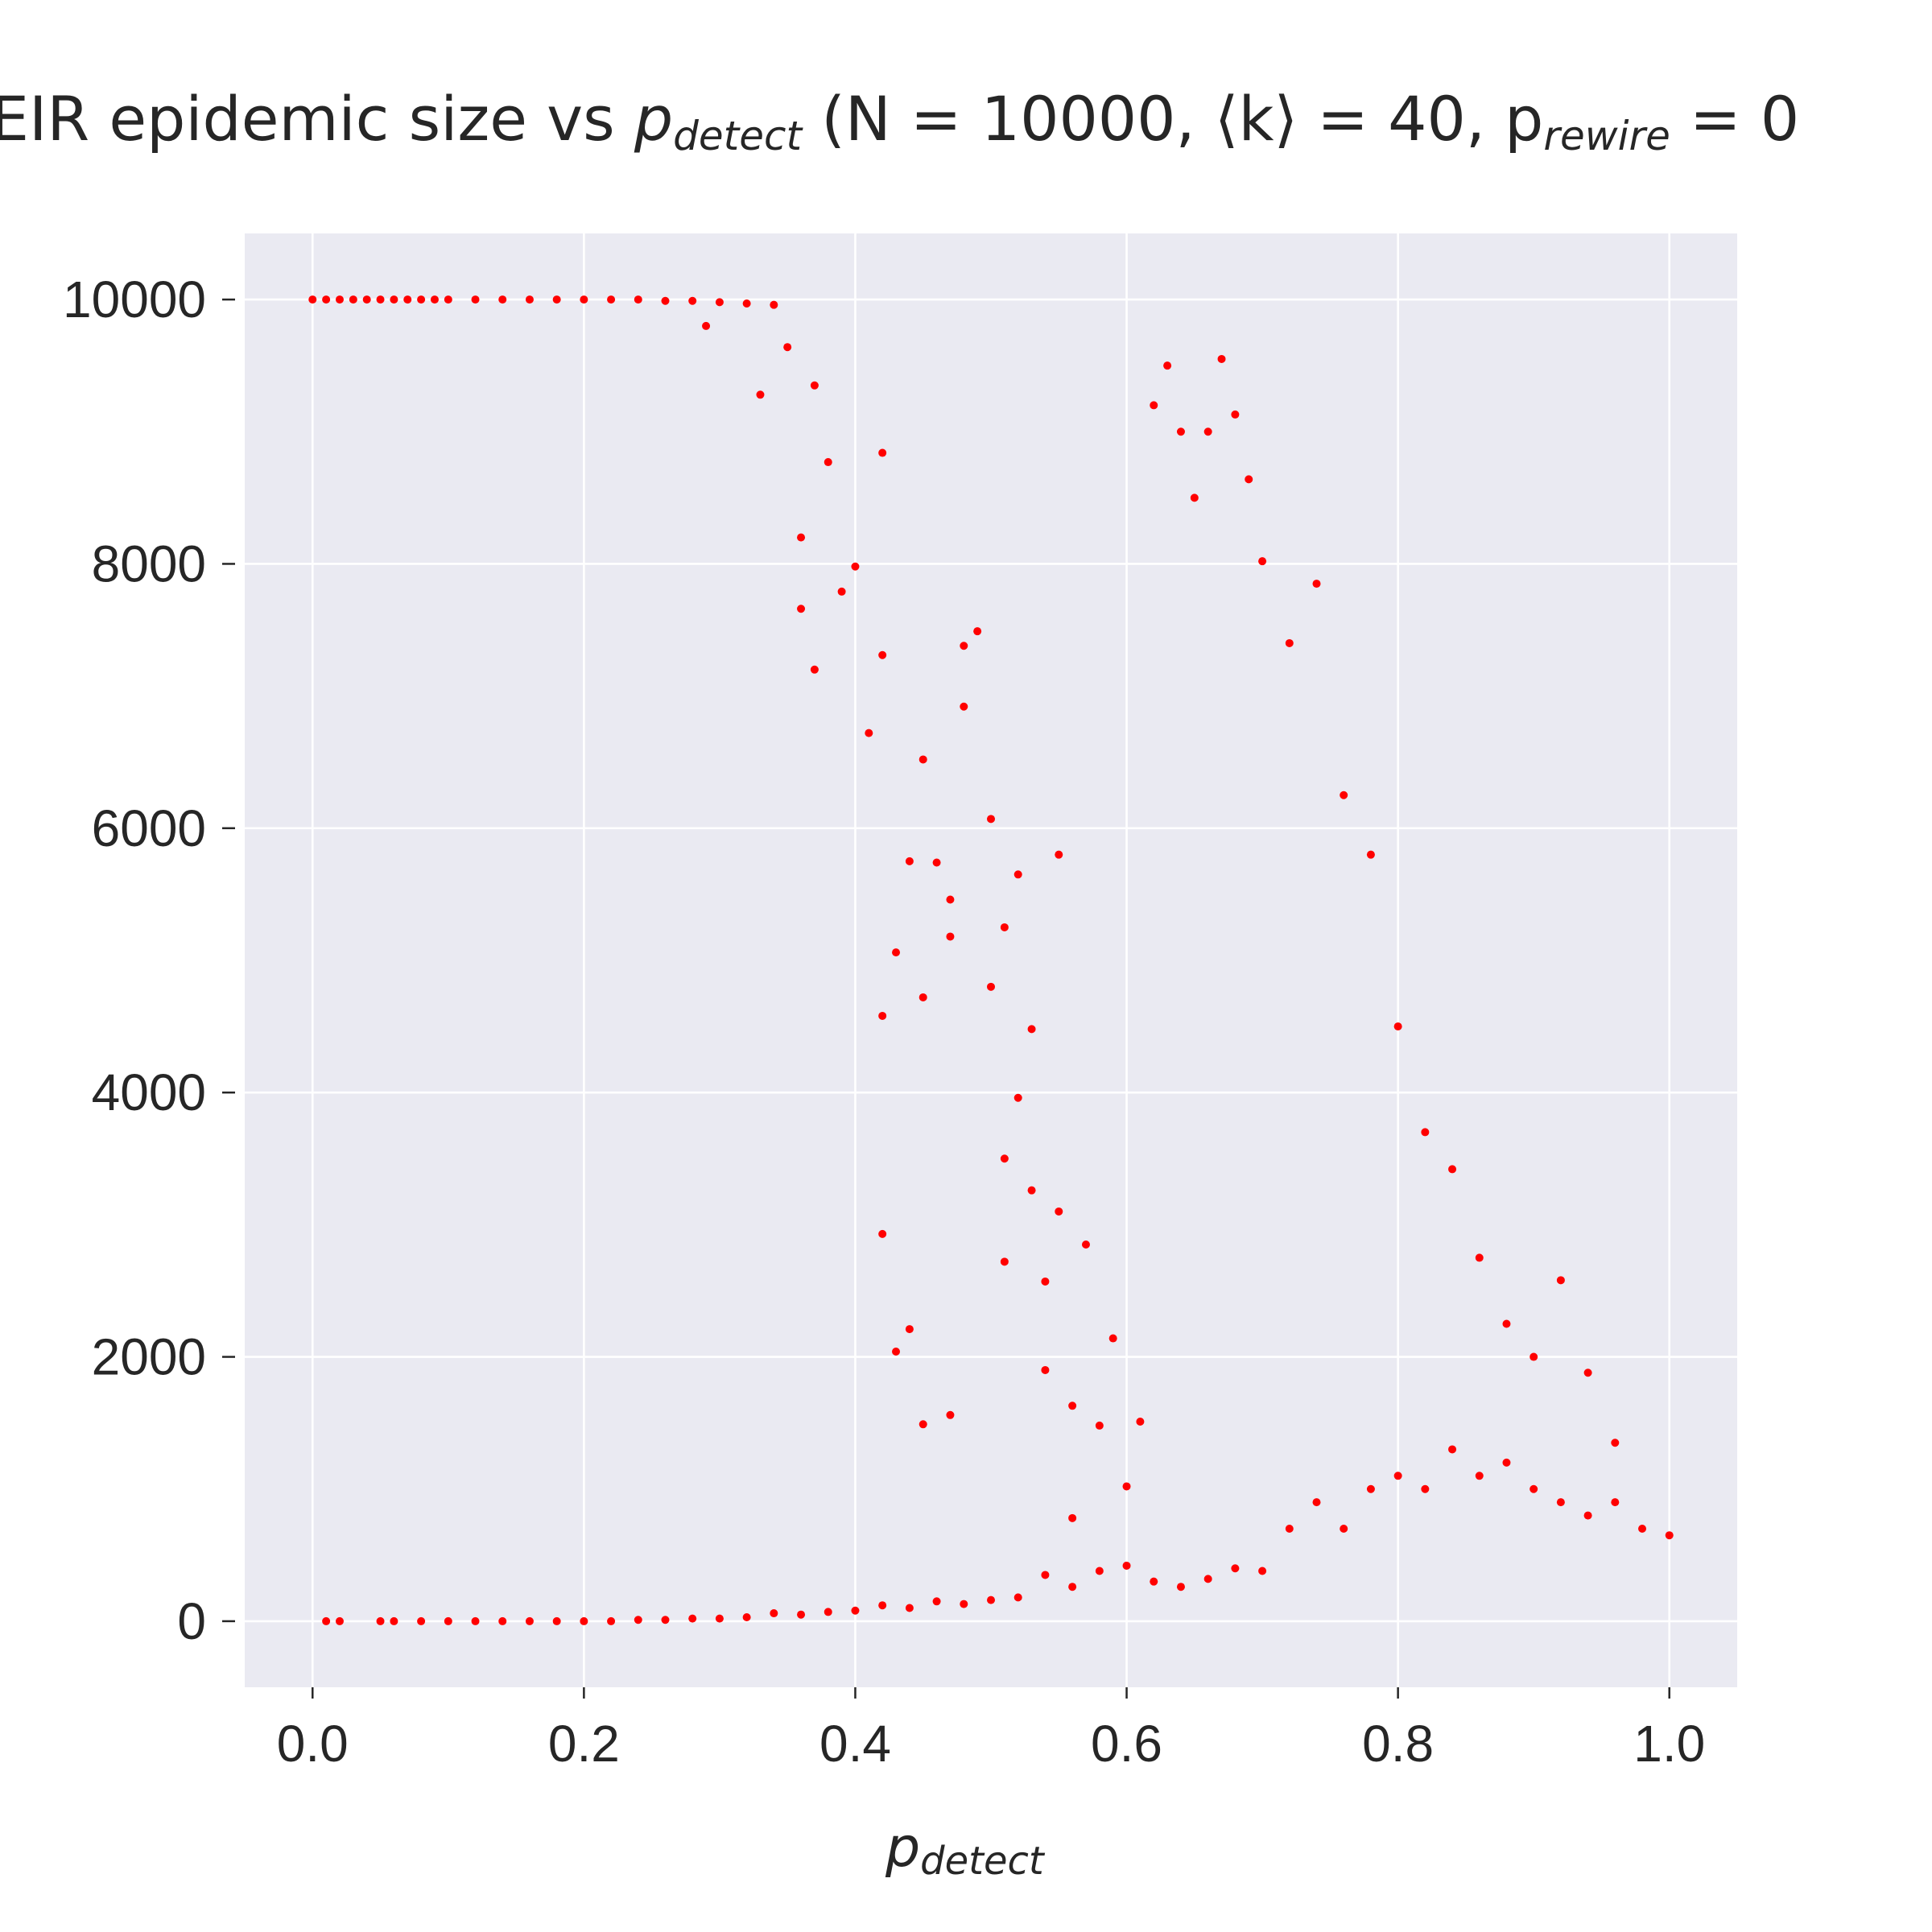 The image size is (1932, 1932). I want to click on x-axis-label: pdetect, so click(966, 1850).